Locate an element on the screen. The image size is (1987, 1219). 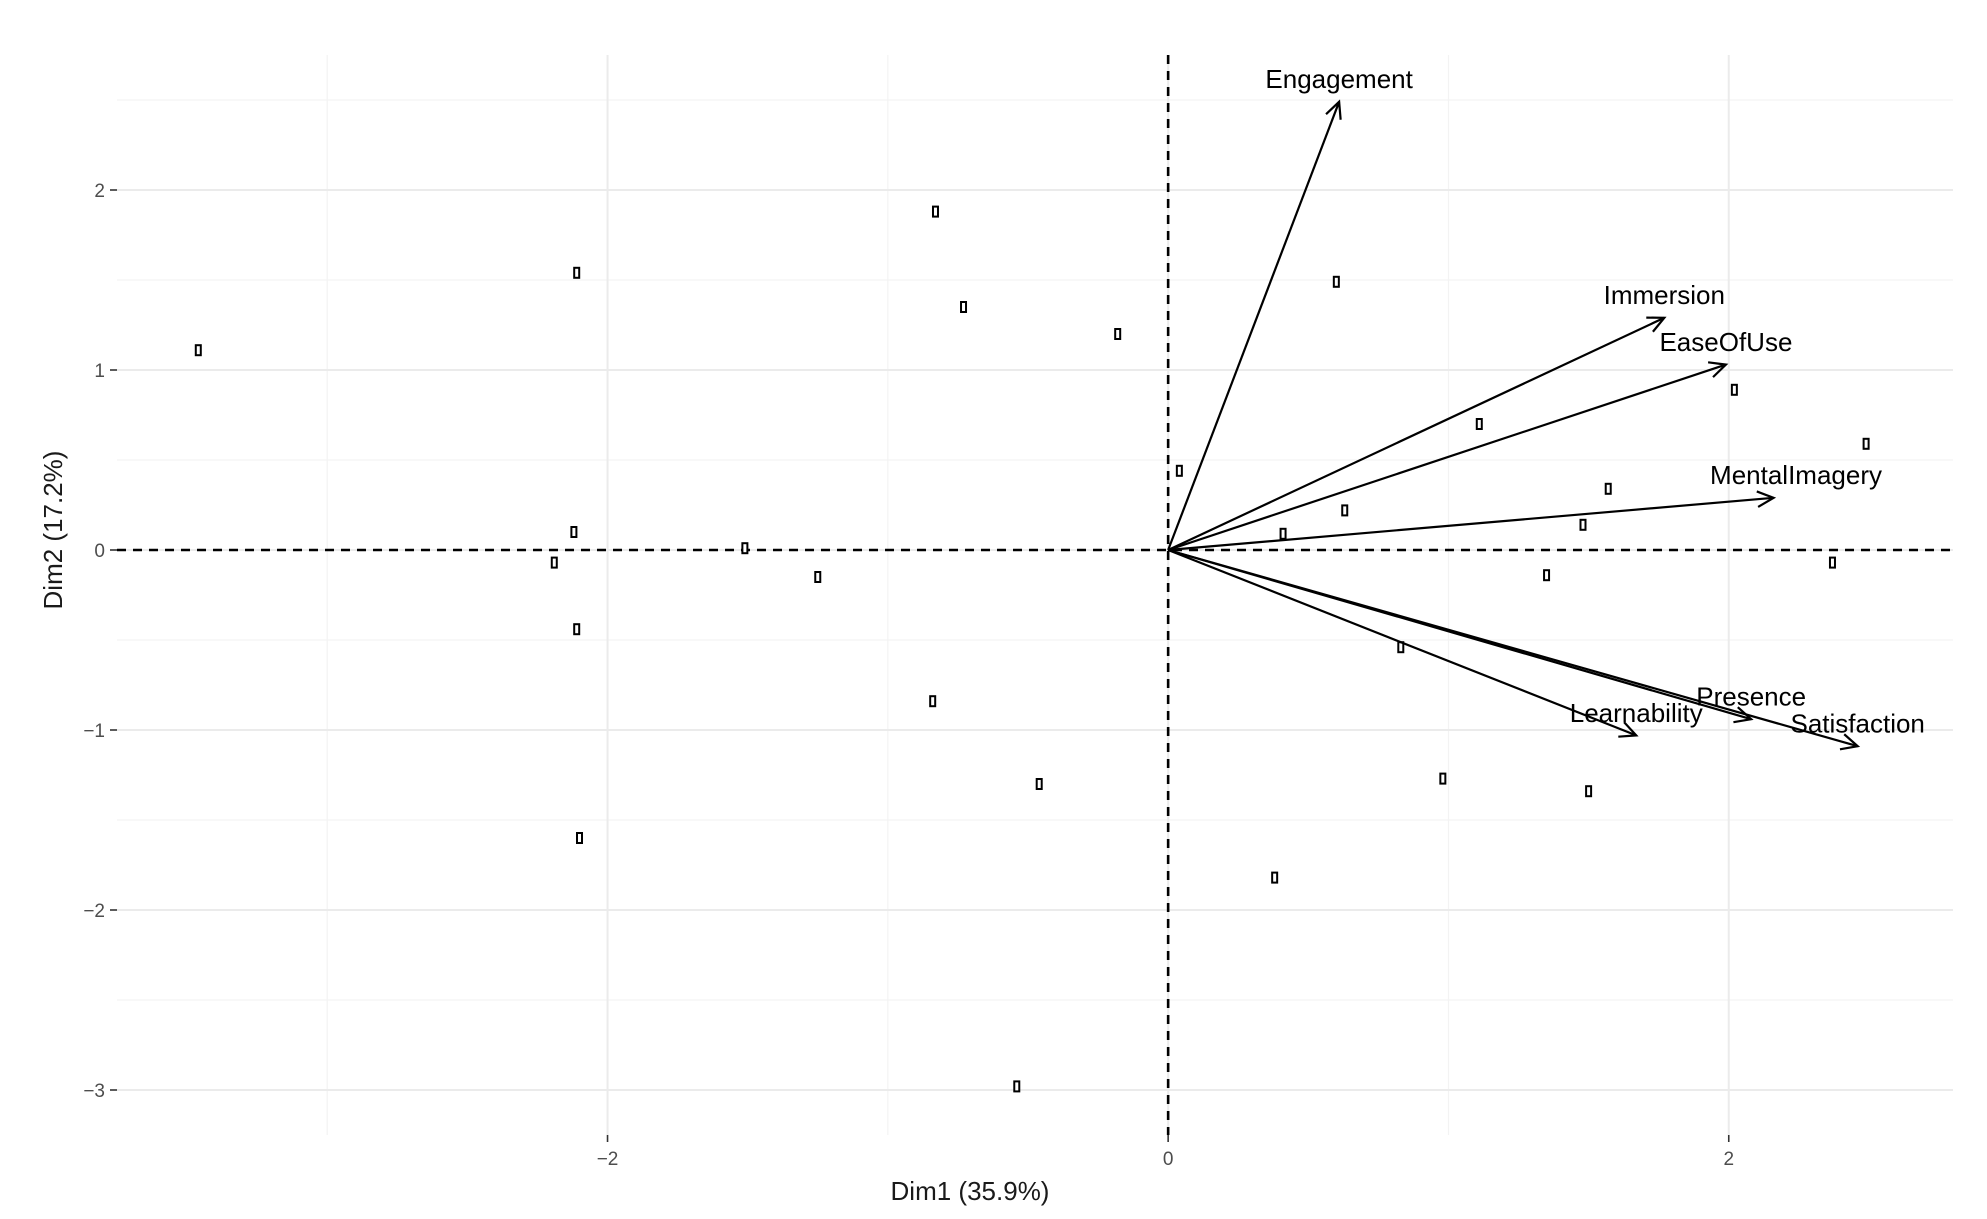
variable-arrow-engagement is located at coordinates (1254, 325).